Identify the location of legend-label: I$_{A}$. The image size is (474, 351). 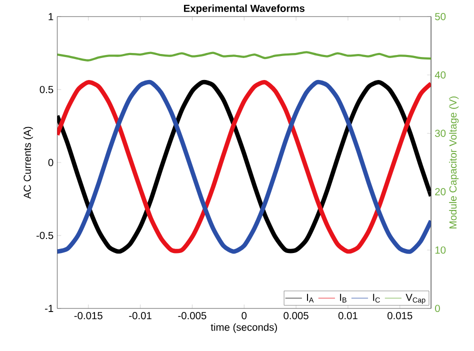
(310, 298).